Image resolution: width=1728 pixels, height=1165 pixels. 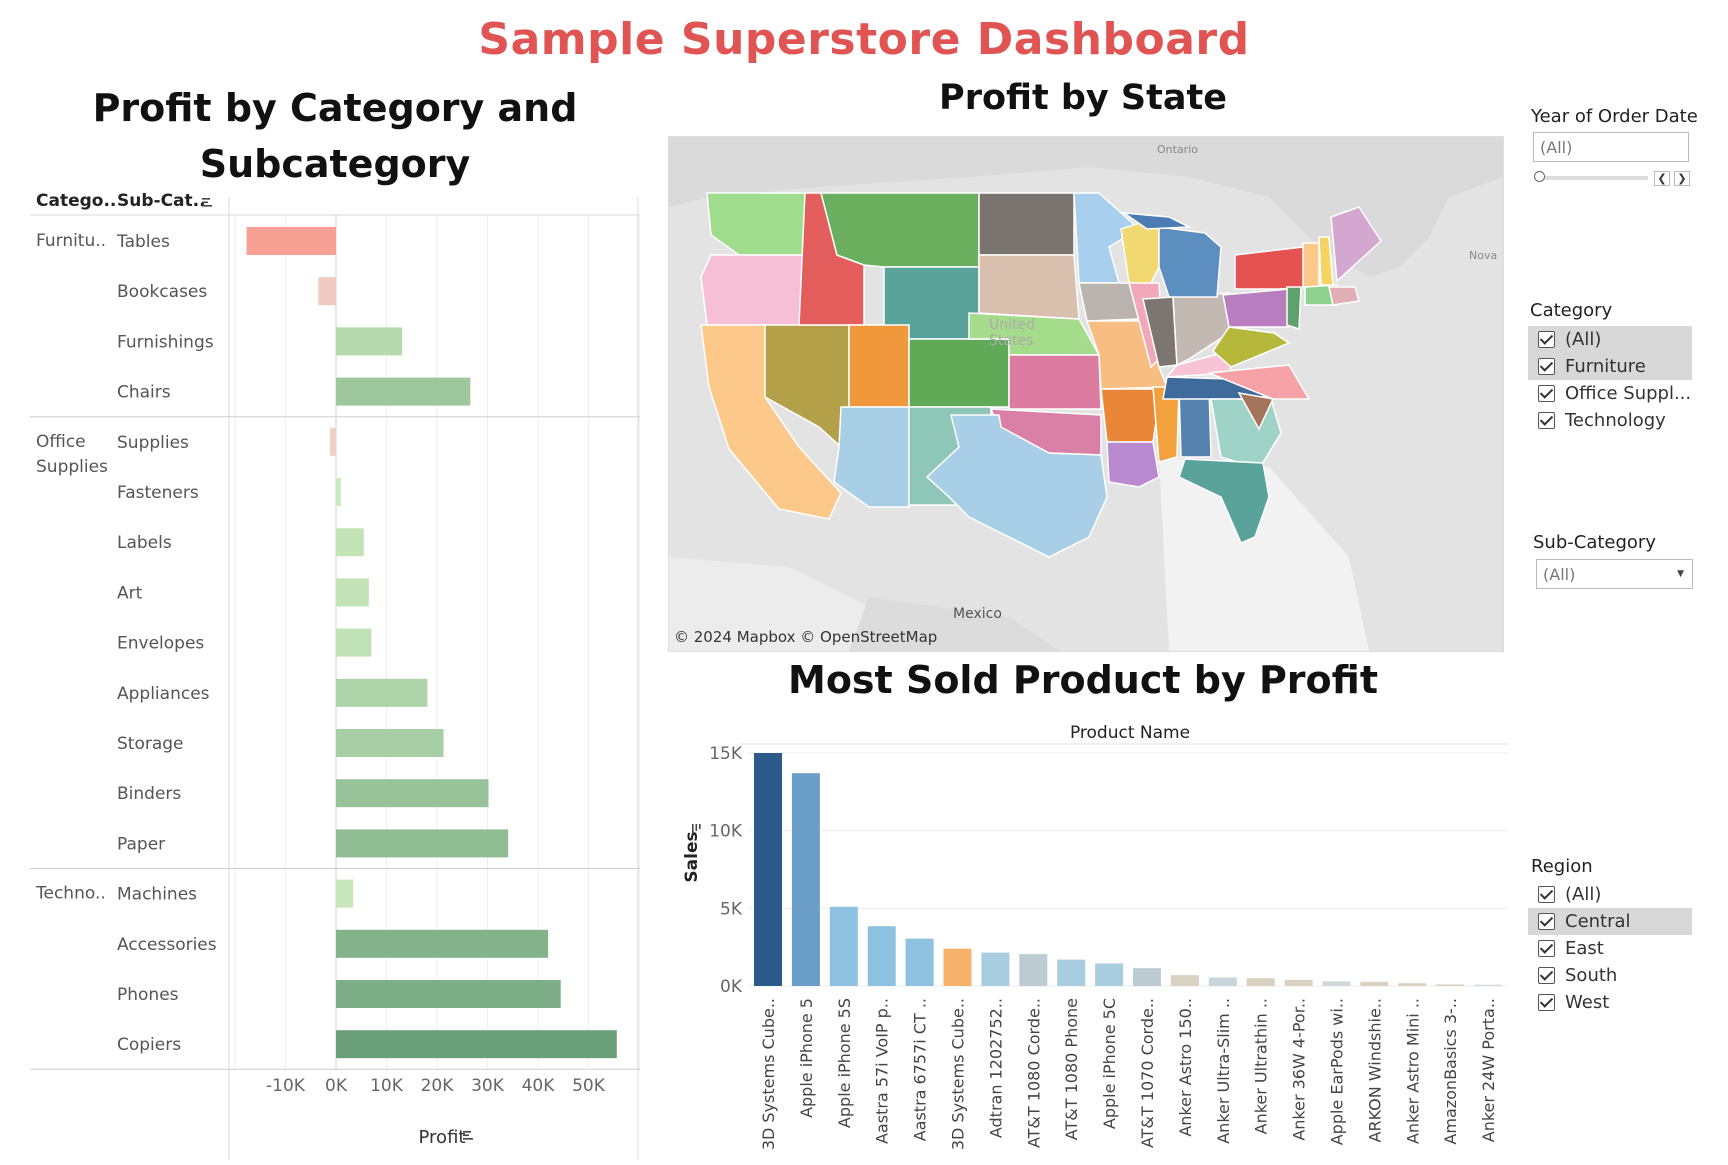 What do you see at coordinates (70, 894) in the screenshot?
I see `category-label: Techno..` at bounding box center [70, 894].